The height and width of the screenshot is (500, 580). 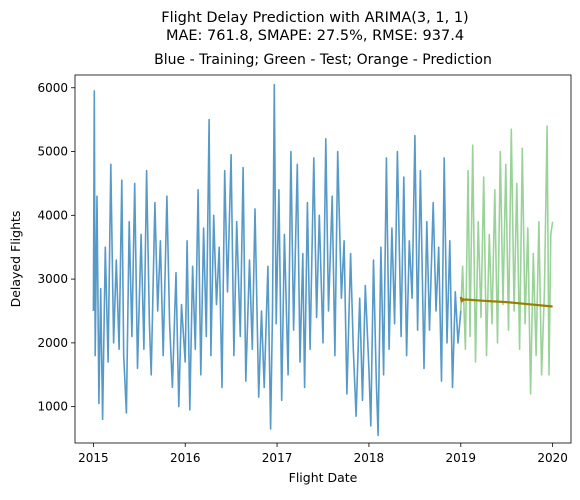 What do you see at coordinates (56, 247) in the screenshot?
I see `y-axis: 1000 2000 3000 4000 5000 6000` at bounding box center [56, 247].